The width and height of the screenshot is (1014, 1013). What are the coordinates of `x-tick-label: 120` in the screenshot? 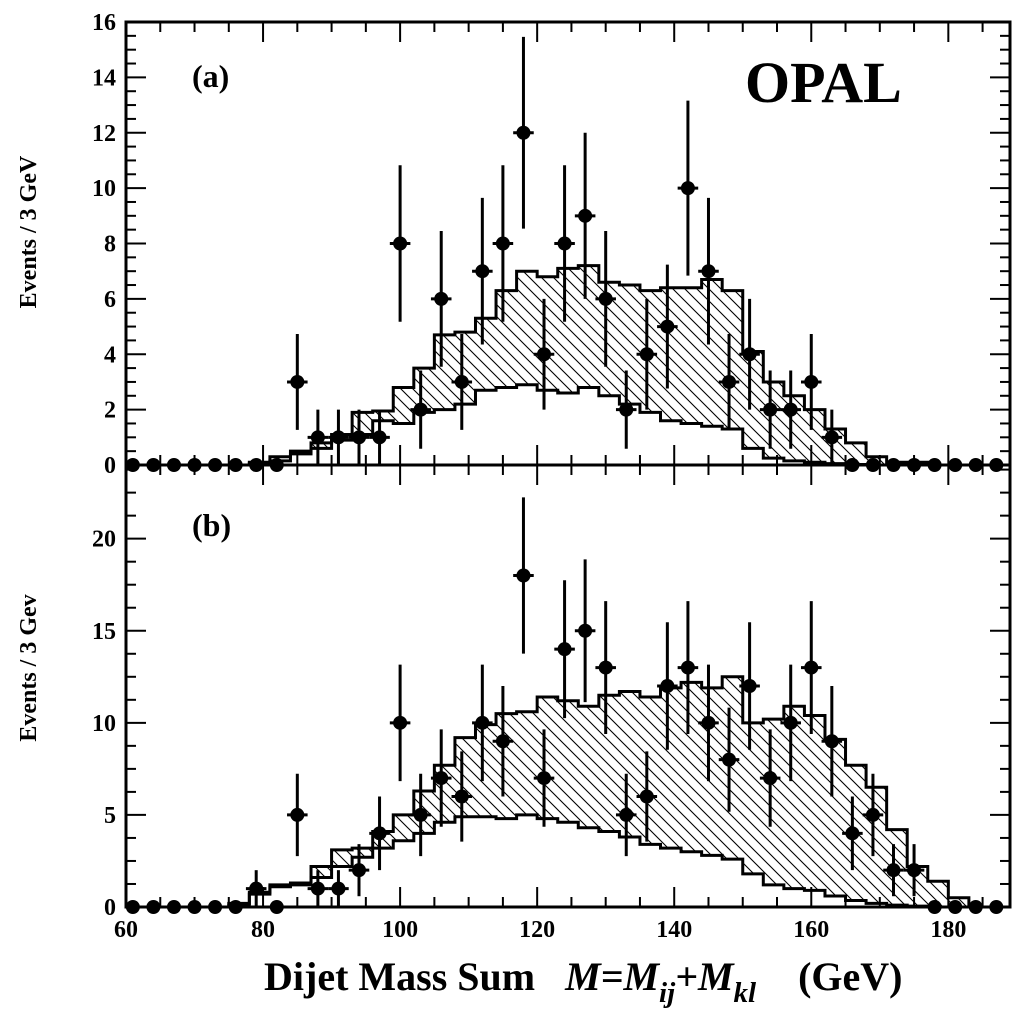 It's located at (537, 930).